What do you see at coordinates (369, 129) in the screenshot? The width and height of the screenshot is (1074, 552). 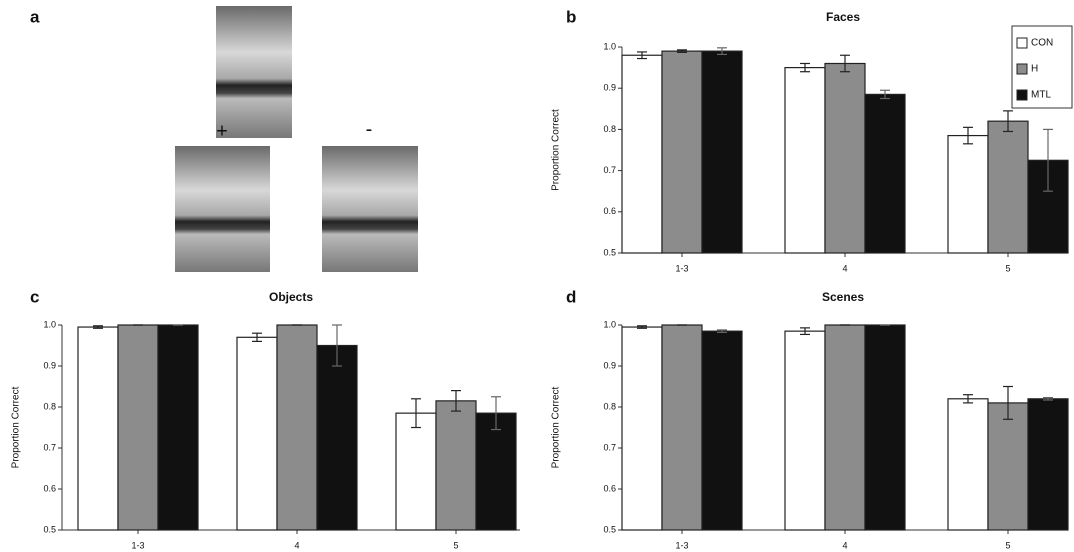 I see `minus-sign: -` at bounding box center [369, 129].